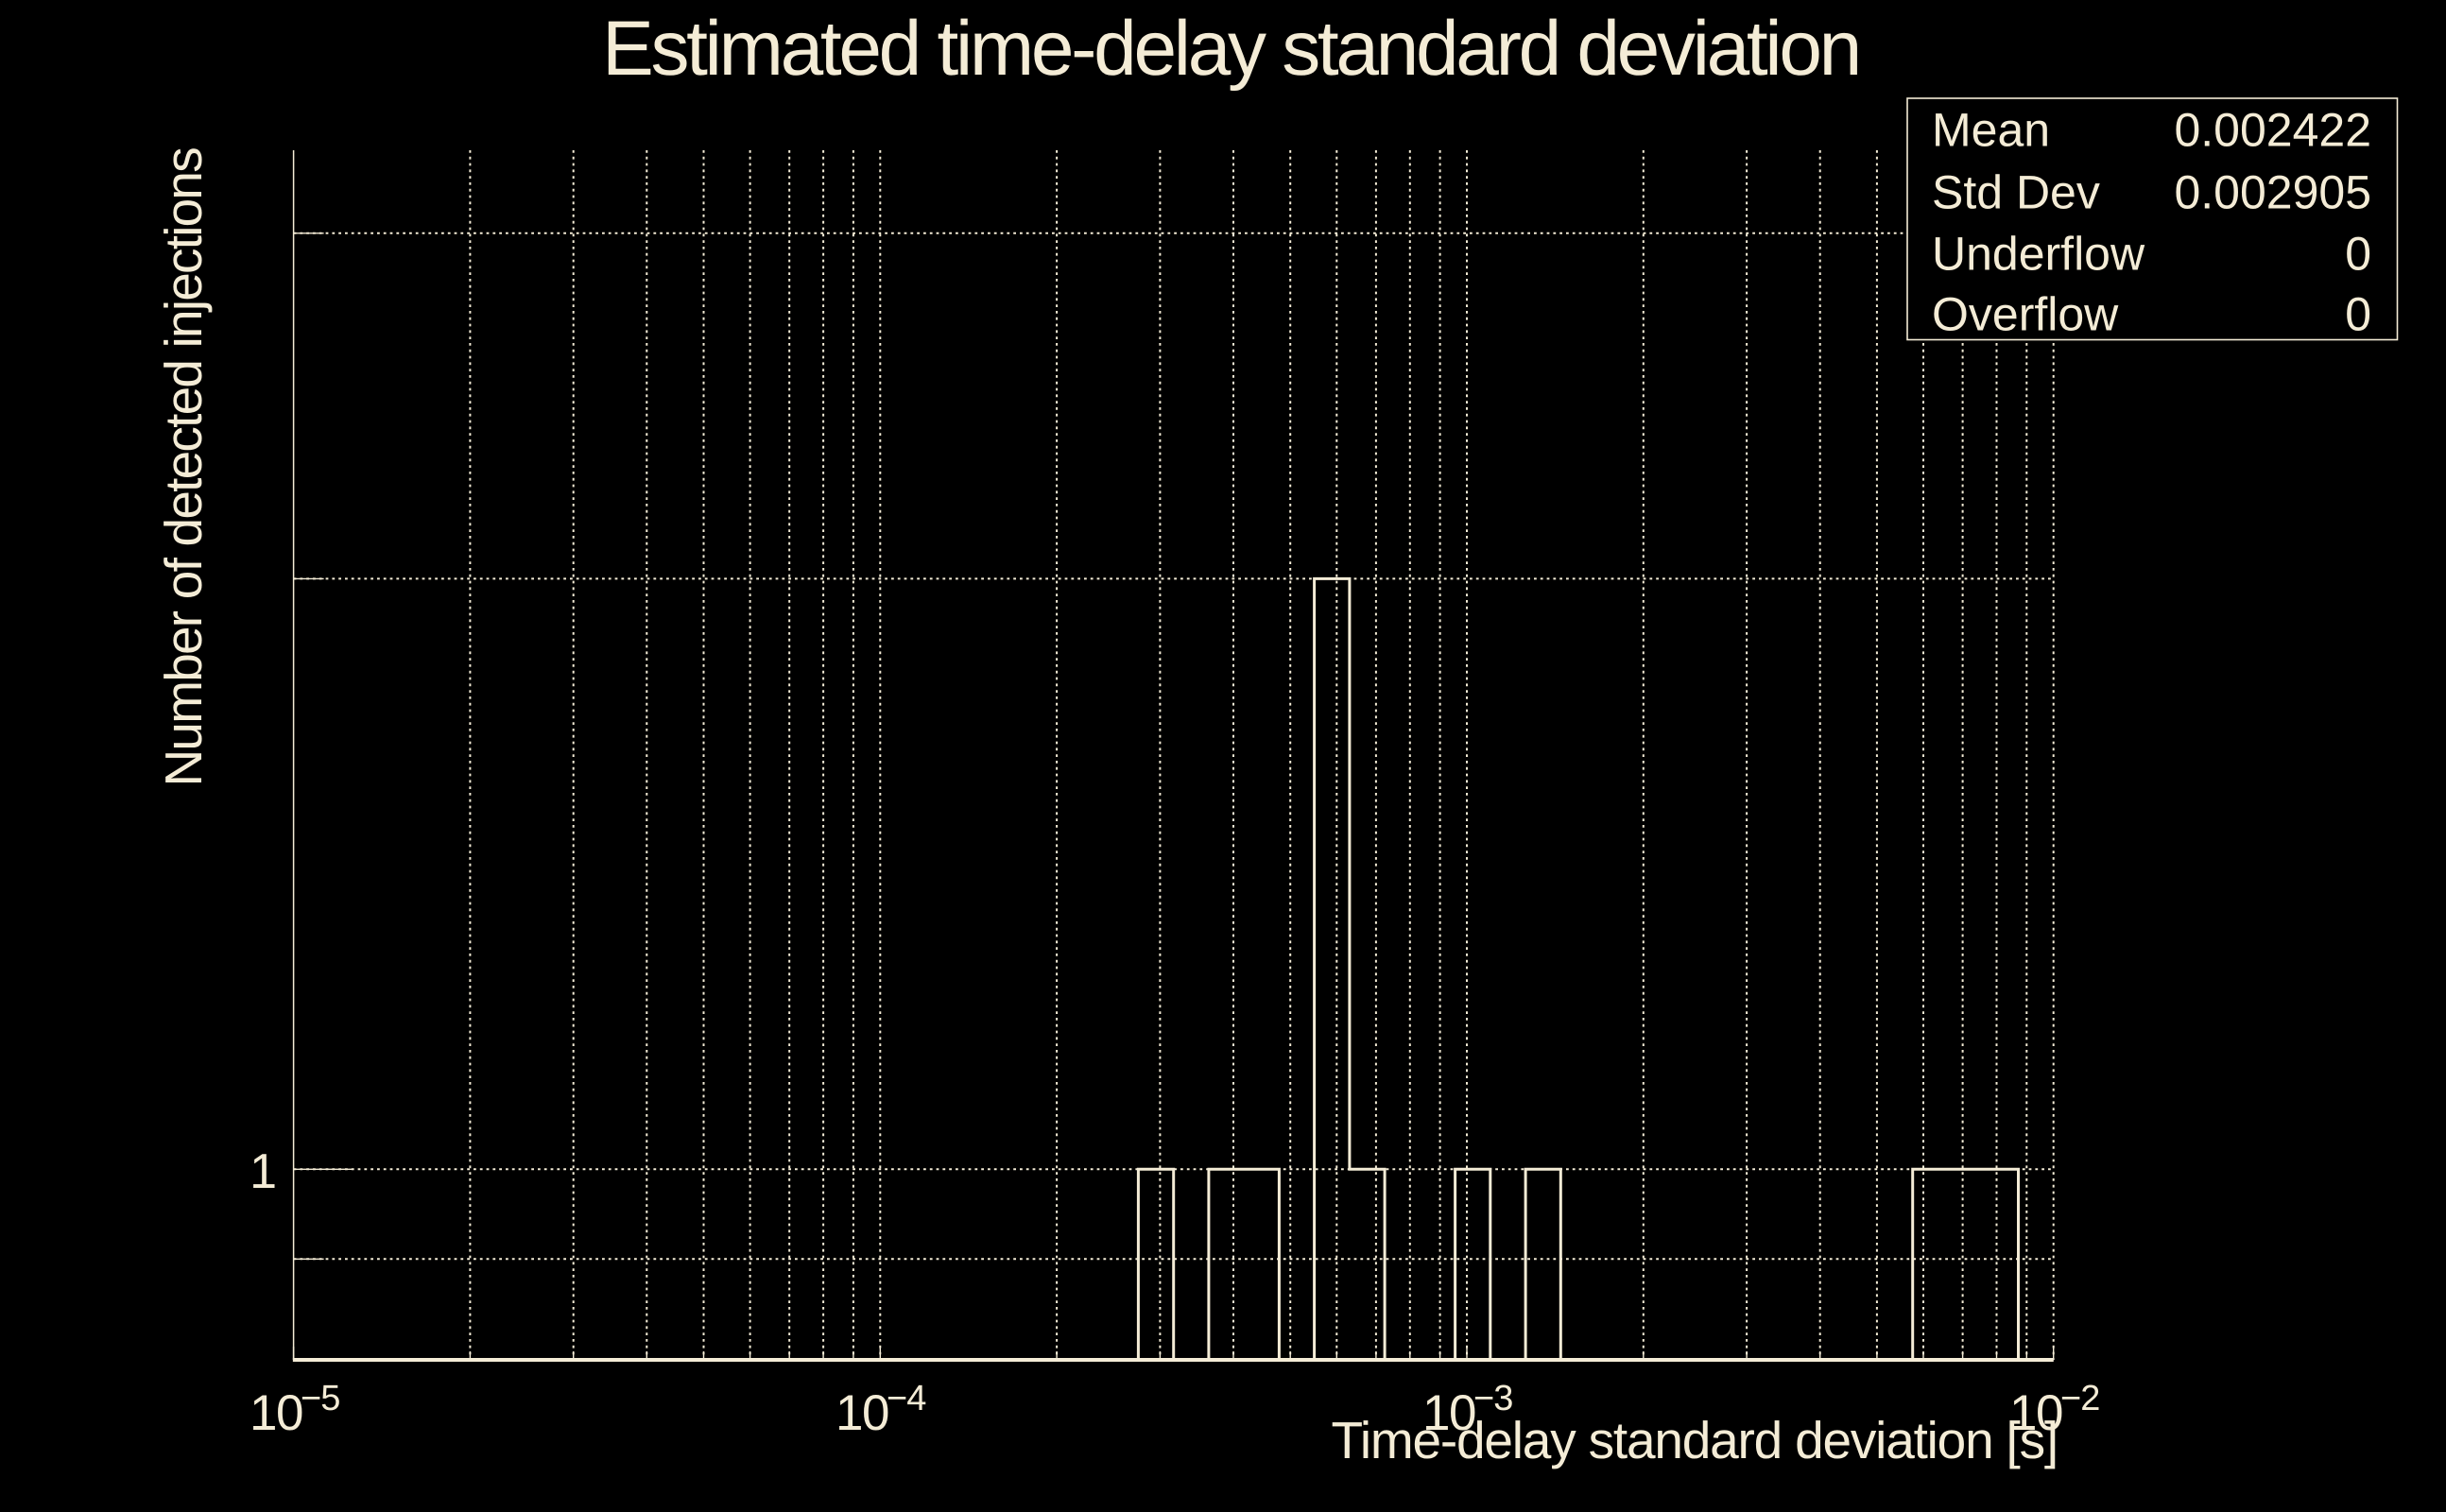 This screenshot has height=1512, width=2446. I want to click on svg-text: −3, so click(1492, 1398).